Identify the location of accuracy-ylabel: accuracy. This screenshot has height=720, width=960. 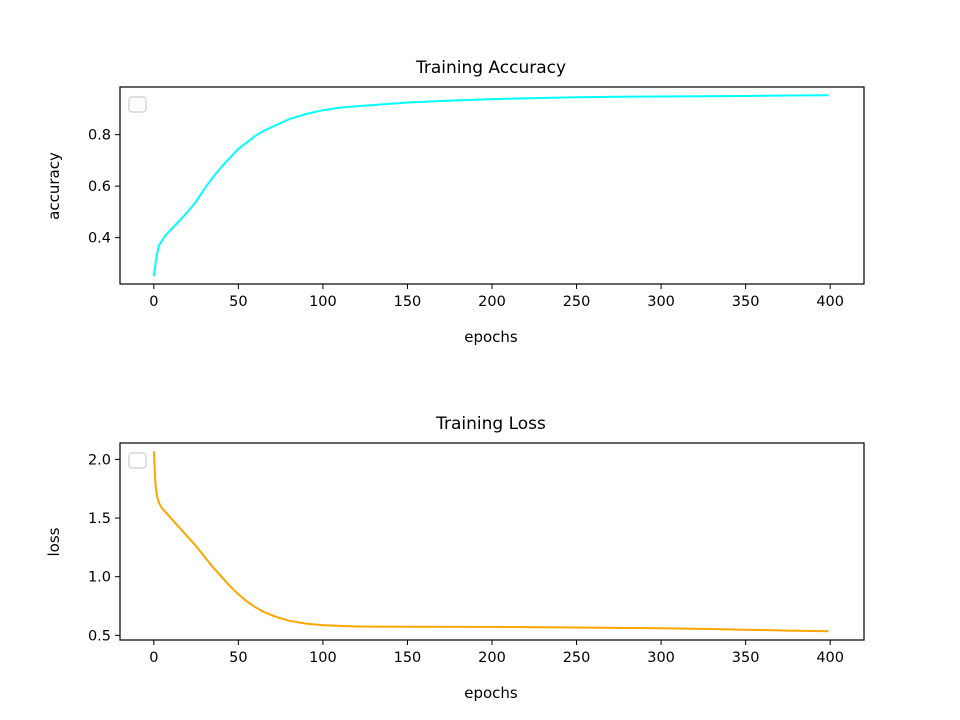
(54, 186).